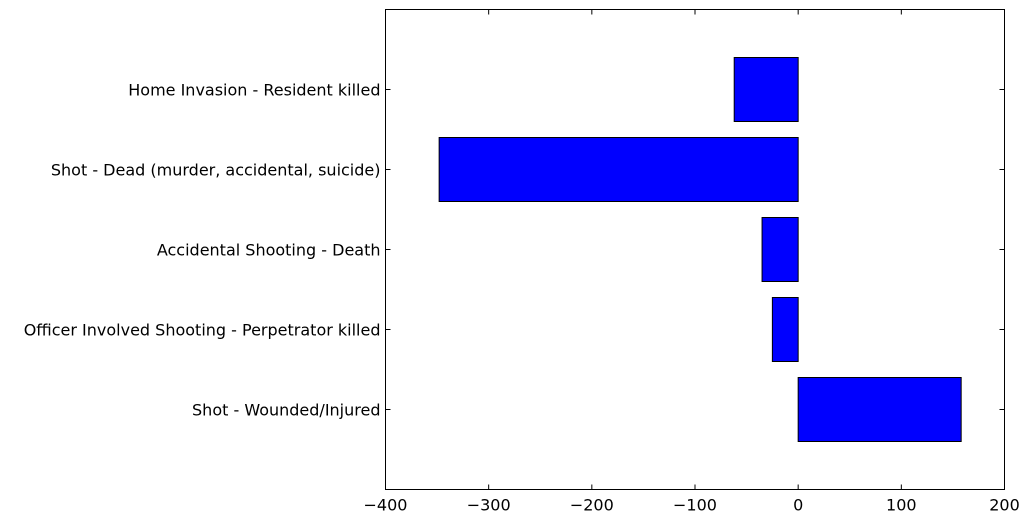 Image resolution: width=1029 pixels, height=527 pixels. What do you see at coordinates (269, 250) in the screenshot?
I see `y-tick-label: Accidental Shooting - Death` at bounding box center [269, 250].